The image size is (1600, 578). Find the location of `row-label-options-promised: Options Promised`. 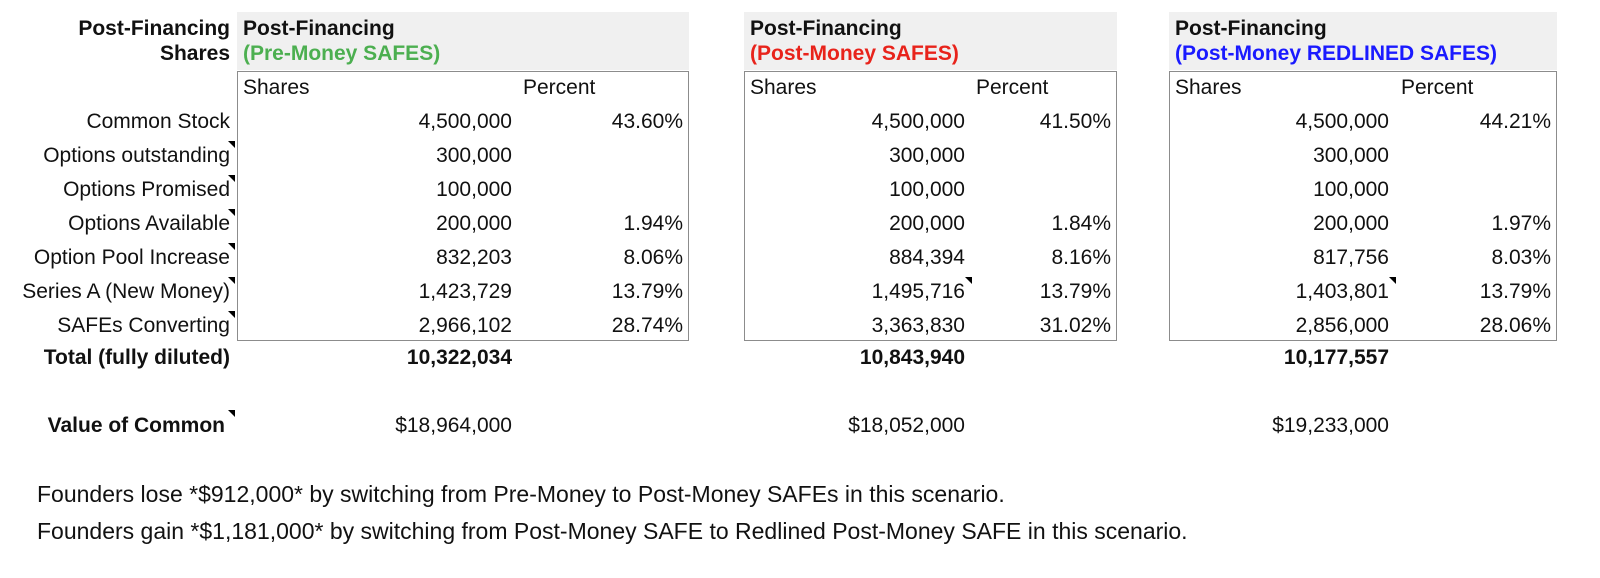

row-label-options-promised: Options Promised is located at coordinates (146, 189).